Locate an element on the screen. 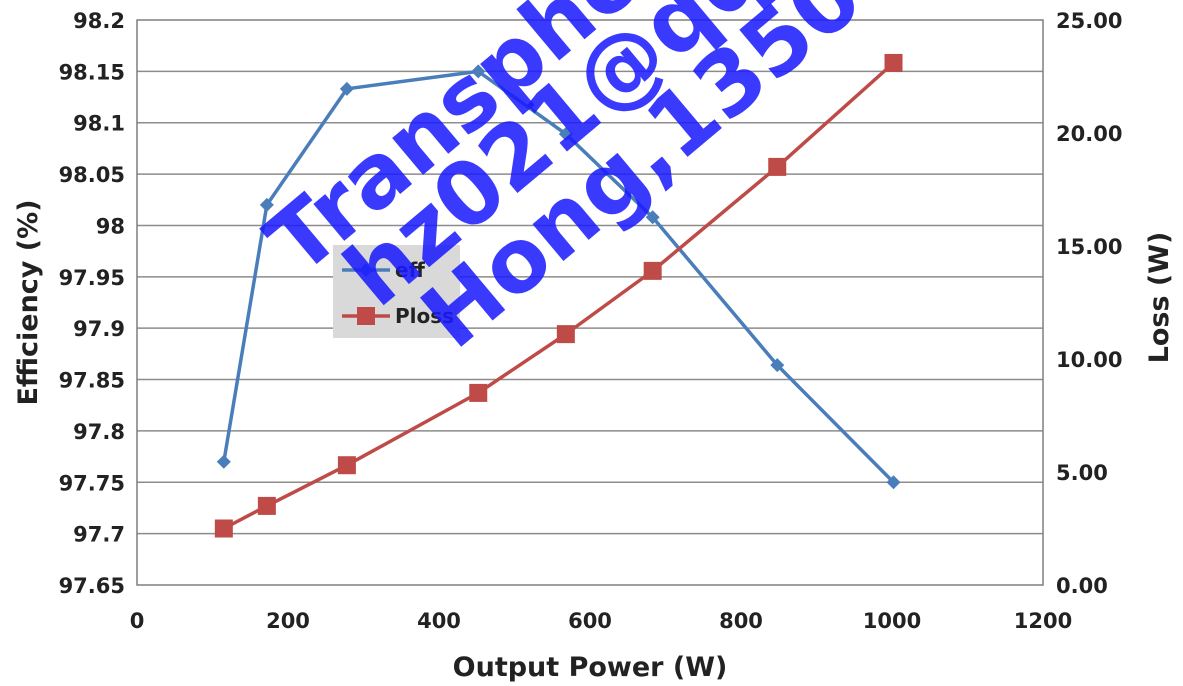  x-tick-label: 1000 is located at coordinates (892, 621).